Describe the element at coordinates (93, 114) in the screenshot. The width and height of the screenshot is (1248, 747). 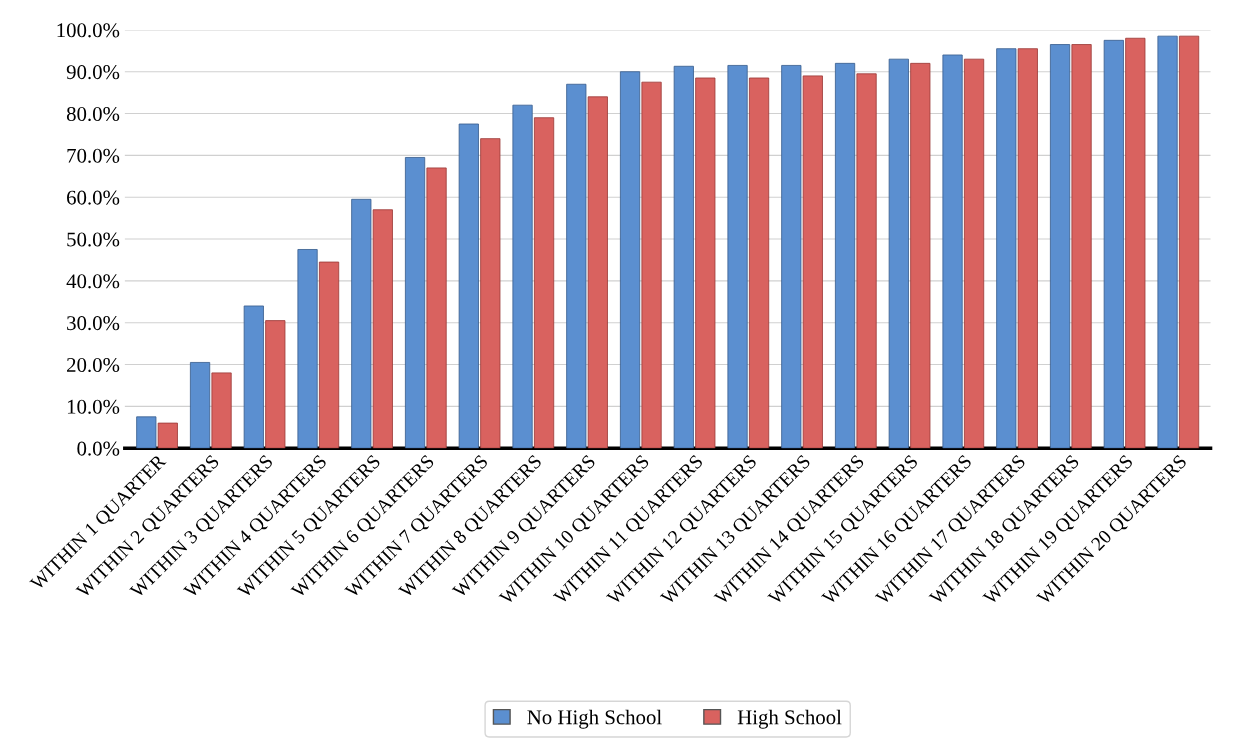
I see `y-tick-label: 80.0%` at that location.